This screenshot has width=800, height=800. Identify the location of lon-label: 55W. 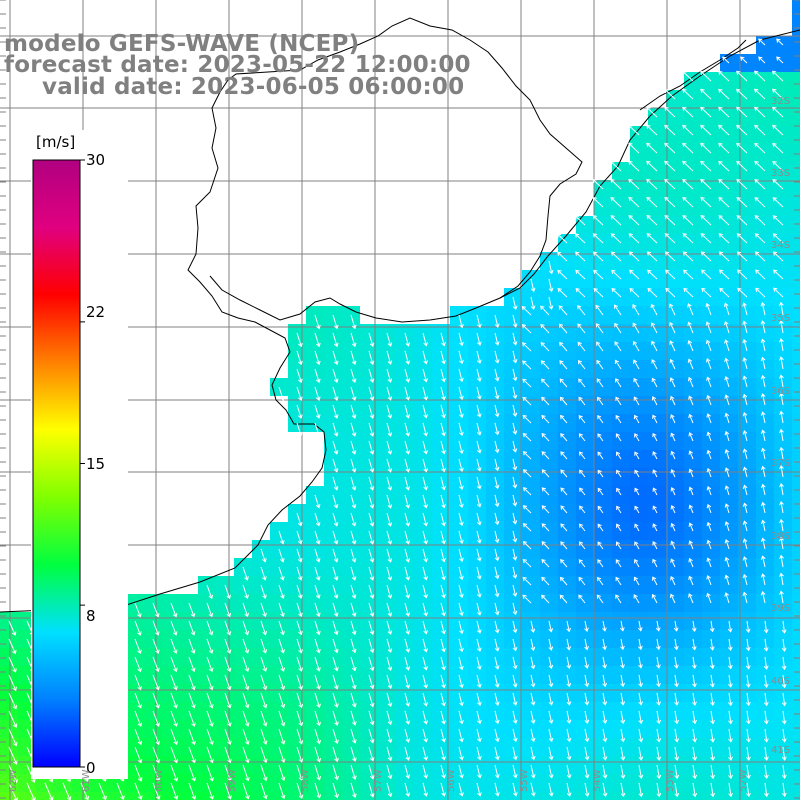
(524, 780).